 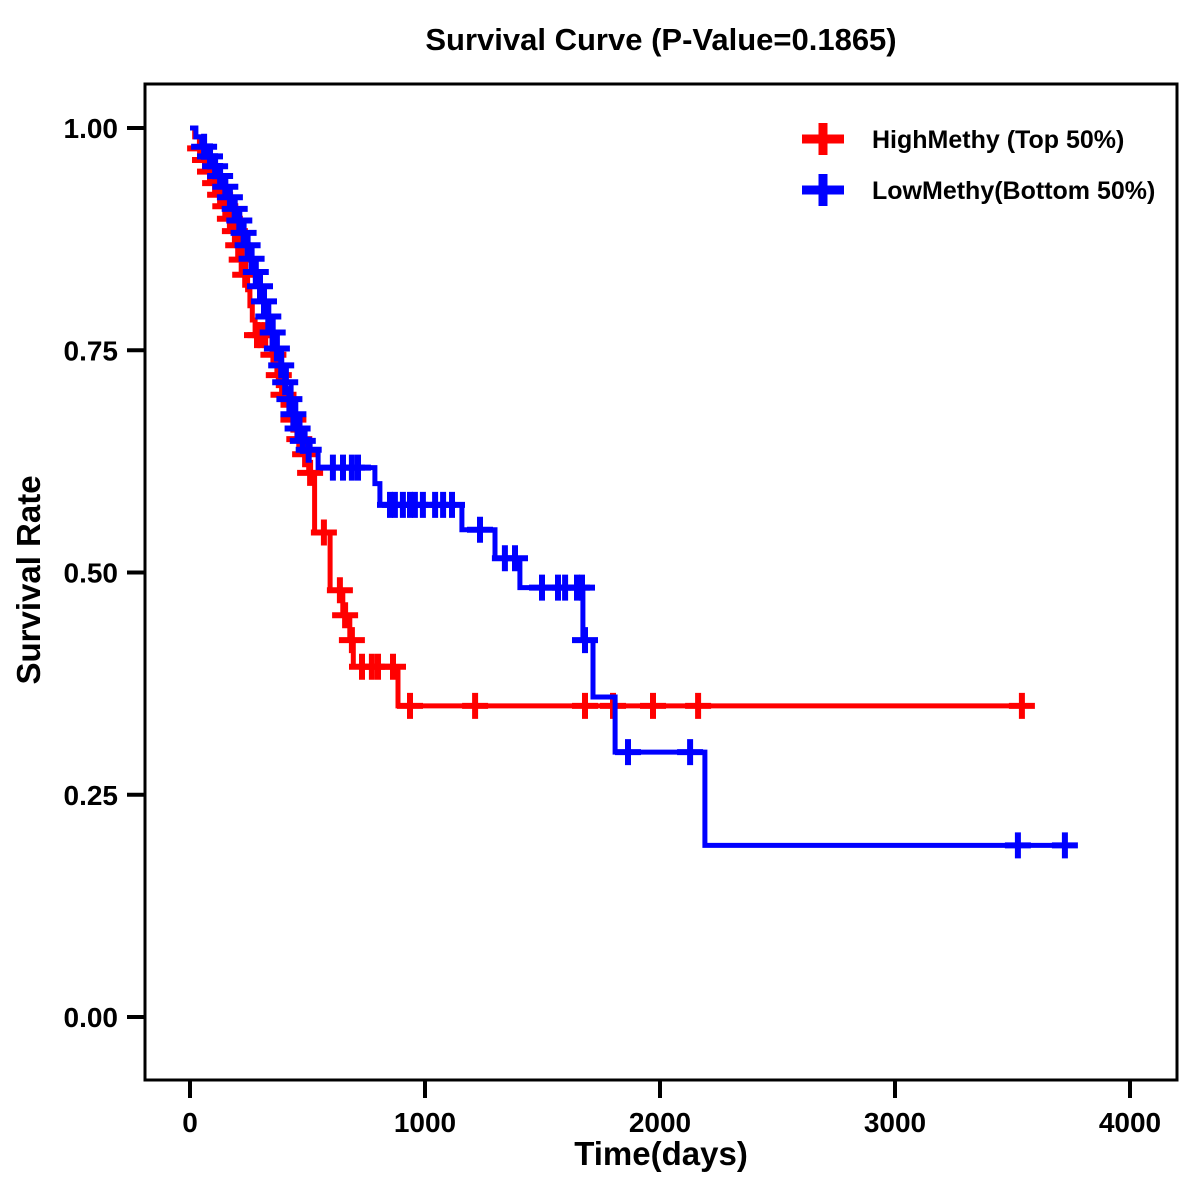 I want to click on y-tick-label: 0.00, so click(x=91, y=1017).